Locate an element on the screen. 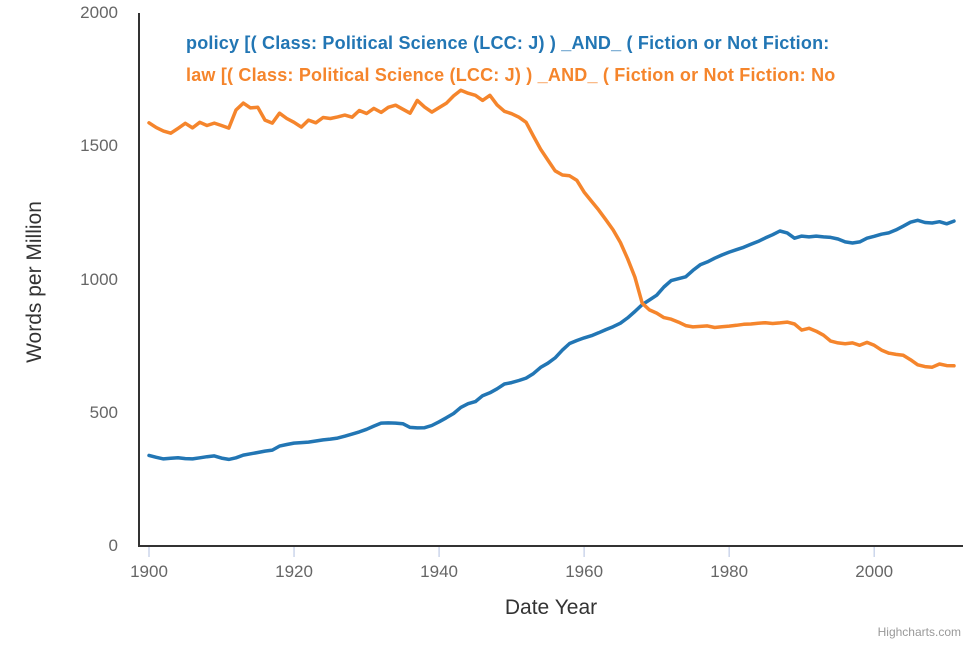 This screenshot has width=975, height=650. x-axis-label: 1960 is located at coordinates (584, 571).